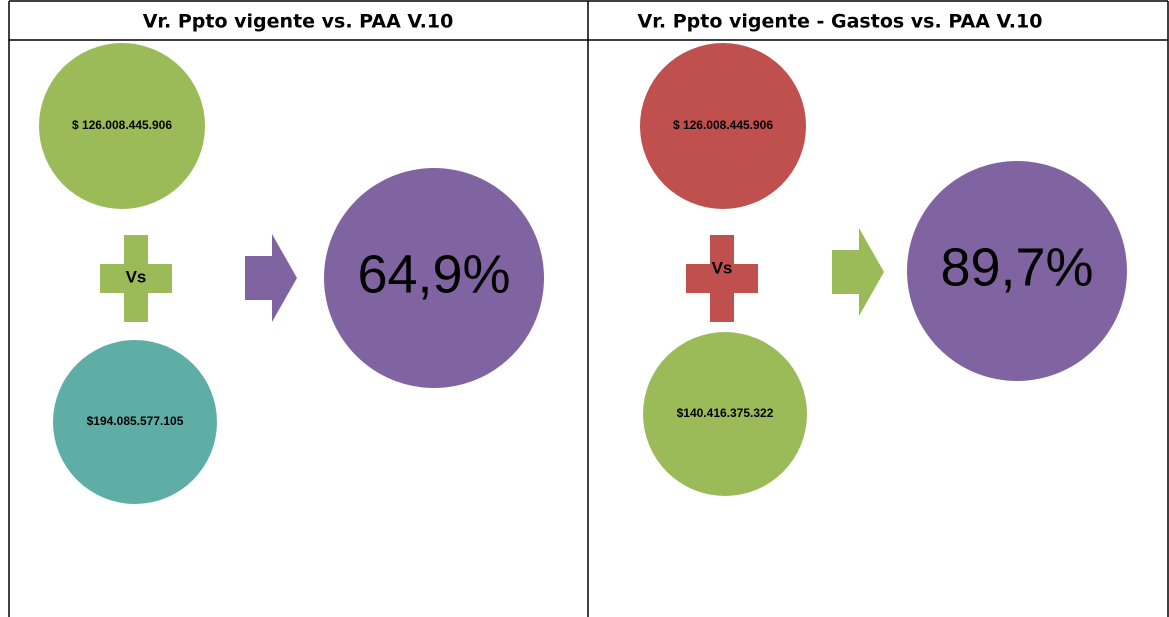 The image size is (1169, 617). What do you see at coordinates (298, 22) in the screenshot?
I see `panel-title: Vr. Ppto vigente vs. PAA V.10` at bounding box center [298, 22].